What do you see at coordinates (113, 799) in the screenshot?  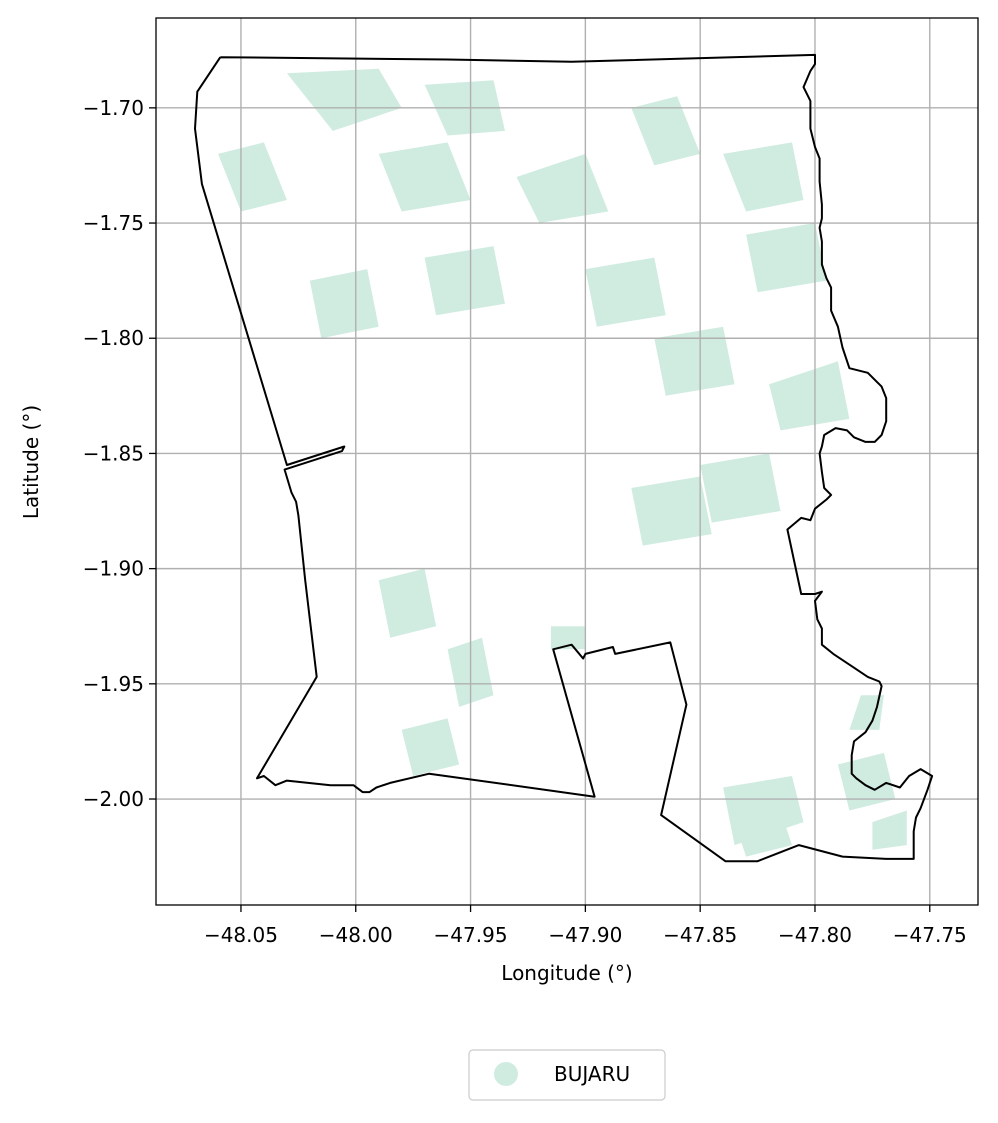 I see `y-tick-label: −2.00` at bounding box center [113, 799].